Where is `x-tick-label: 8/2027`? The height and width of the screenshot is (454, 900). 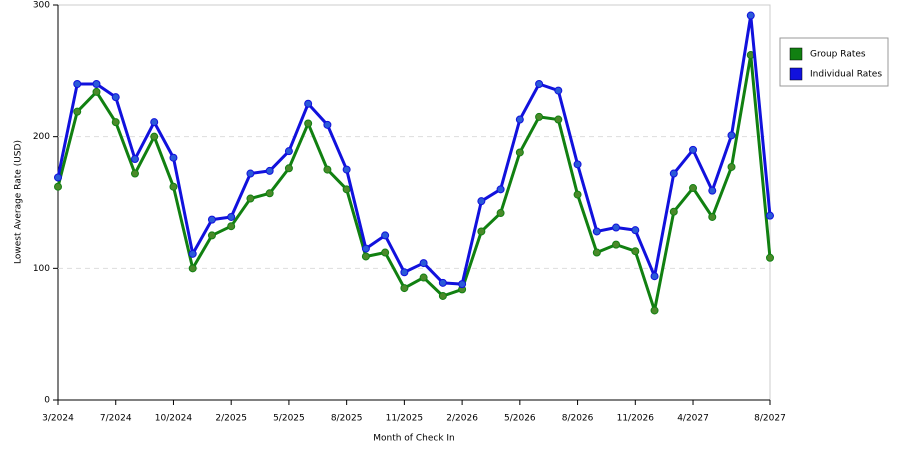
x-tick-label: 8/2027 is located at coordinates (770, 419).